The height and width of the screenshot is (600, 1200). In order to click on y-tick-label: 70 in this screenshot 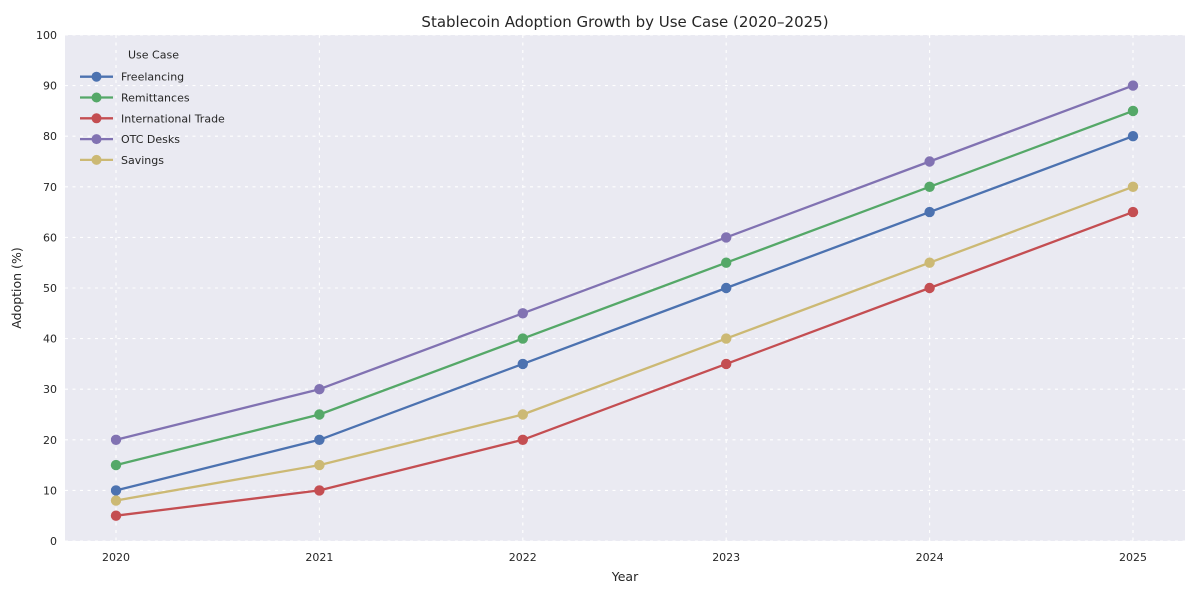, I will do `click(50, 187)`.